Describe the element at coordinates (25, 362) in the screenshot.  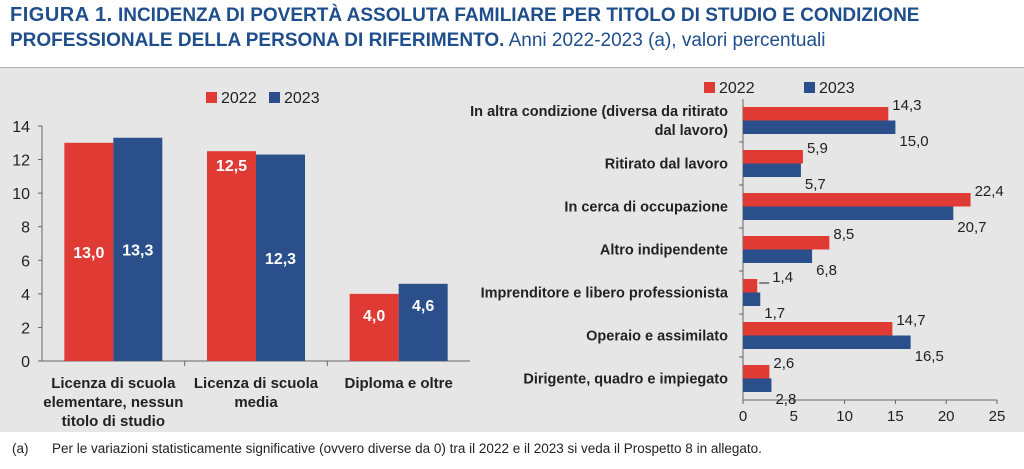
I see `y-tick-label: 0` at that location.